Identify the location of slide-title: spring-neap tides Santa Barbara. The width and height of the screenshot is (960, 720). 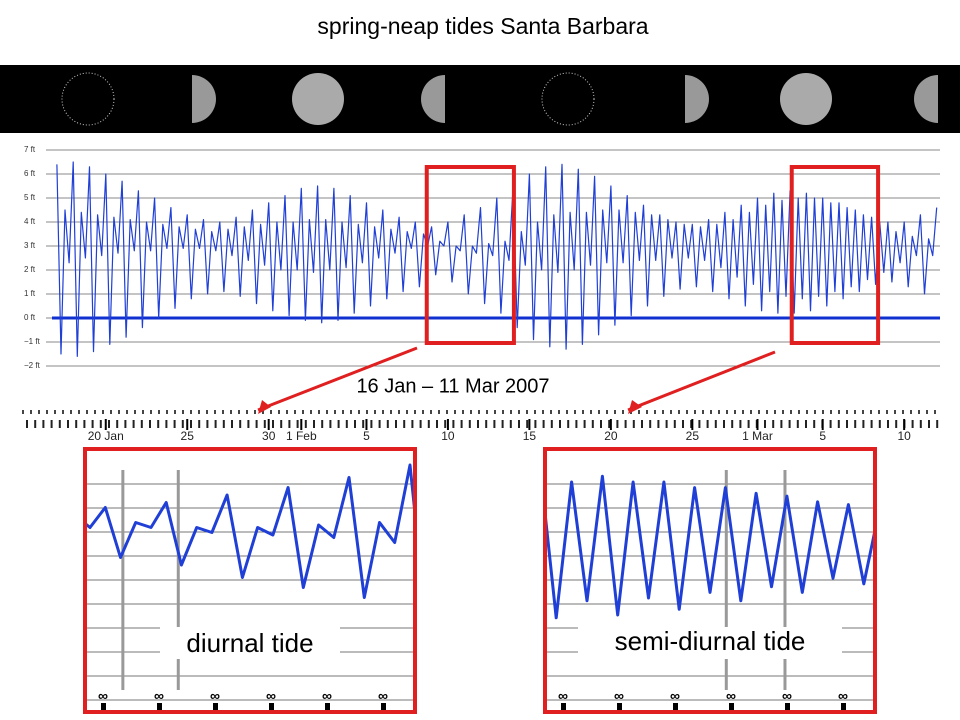
(482, 26).